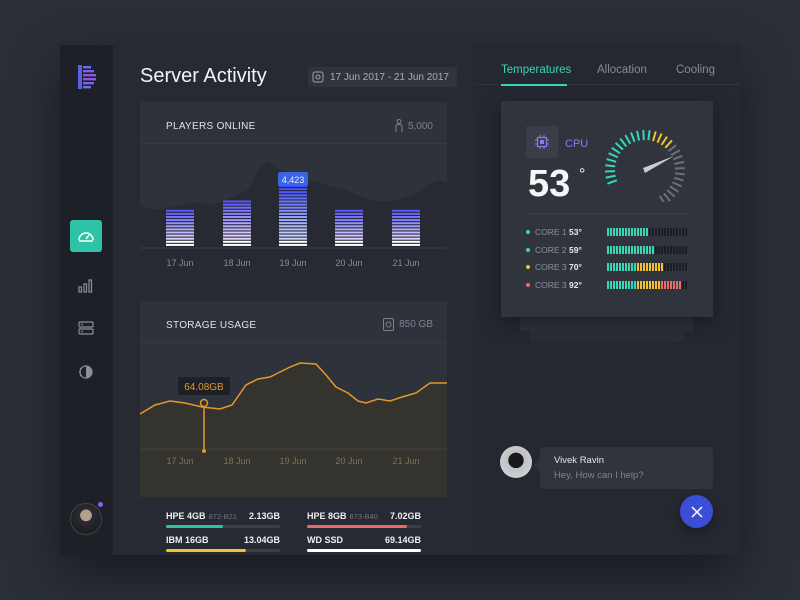 This screenshot has width=800, height=600. What do you see at coordinates (204, 403) in the screenshot?
I see `storage-marker` at bounding box center [204, 403].